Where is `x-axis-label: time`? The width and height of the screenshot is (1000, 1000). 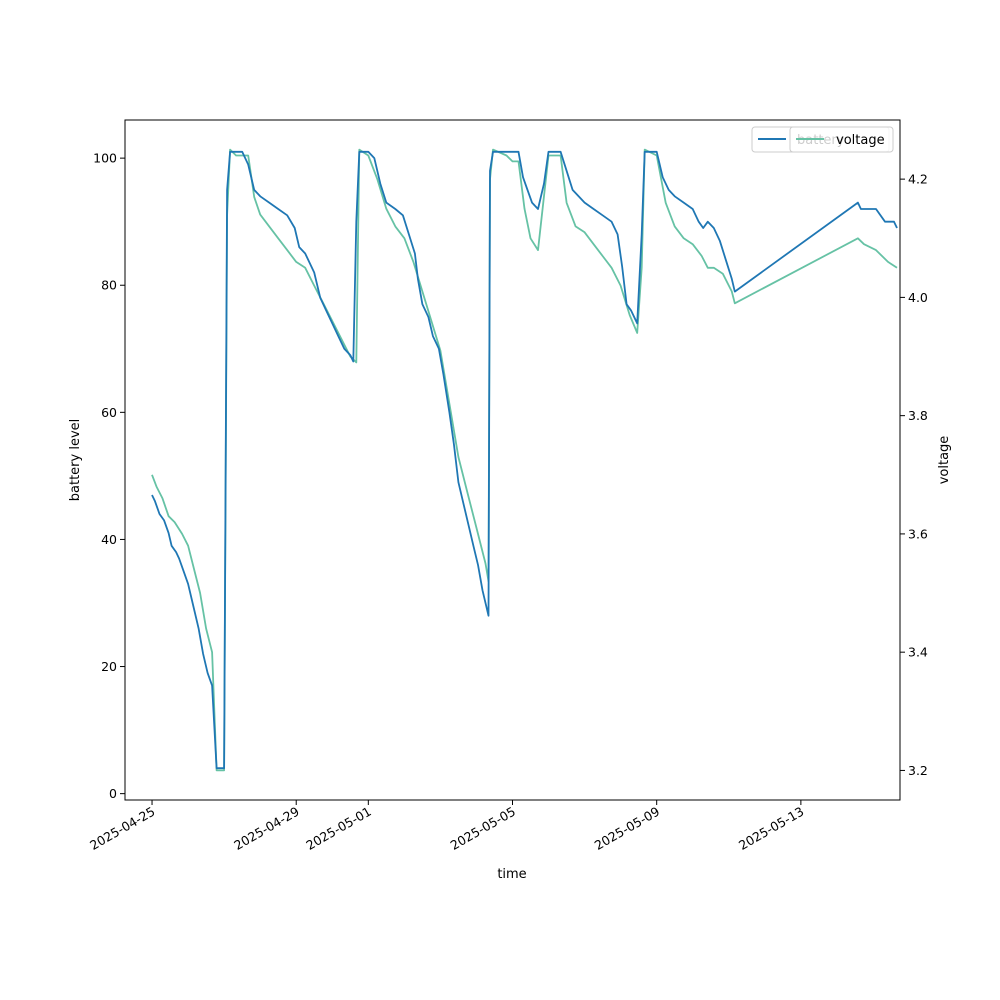 x-axis-label: time is located at coordinates (511, 874).